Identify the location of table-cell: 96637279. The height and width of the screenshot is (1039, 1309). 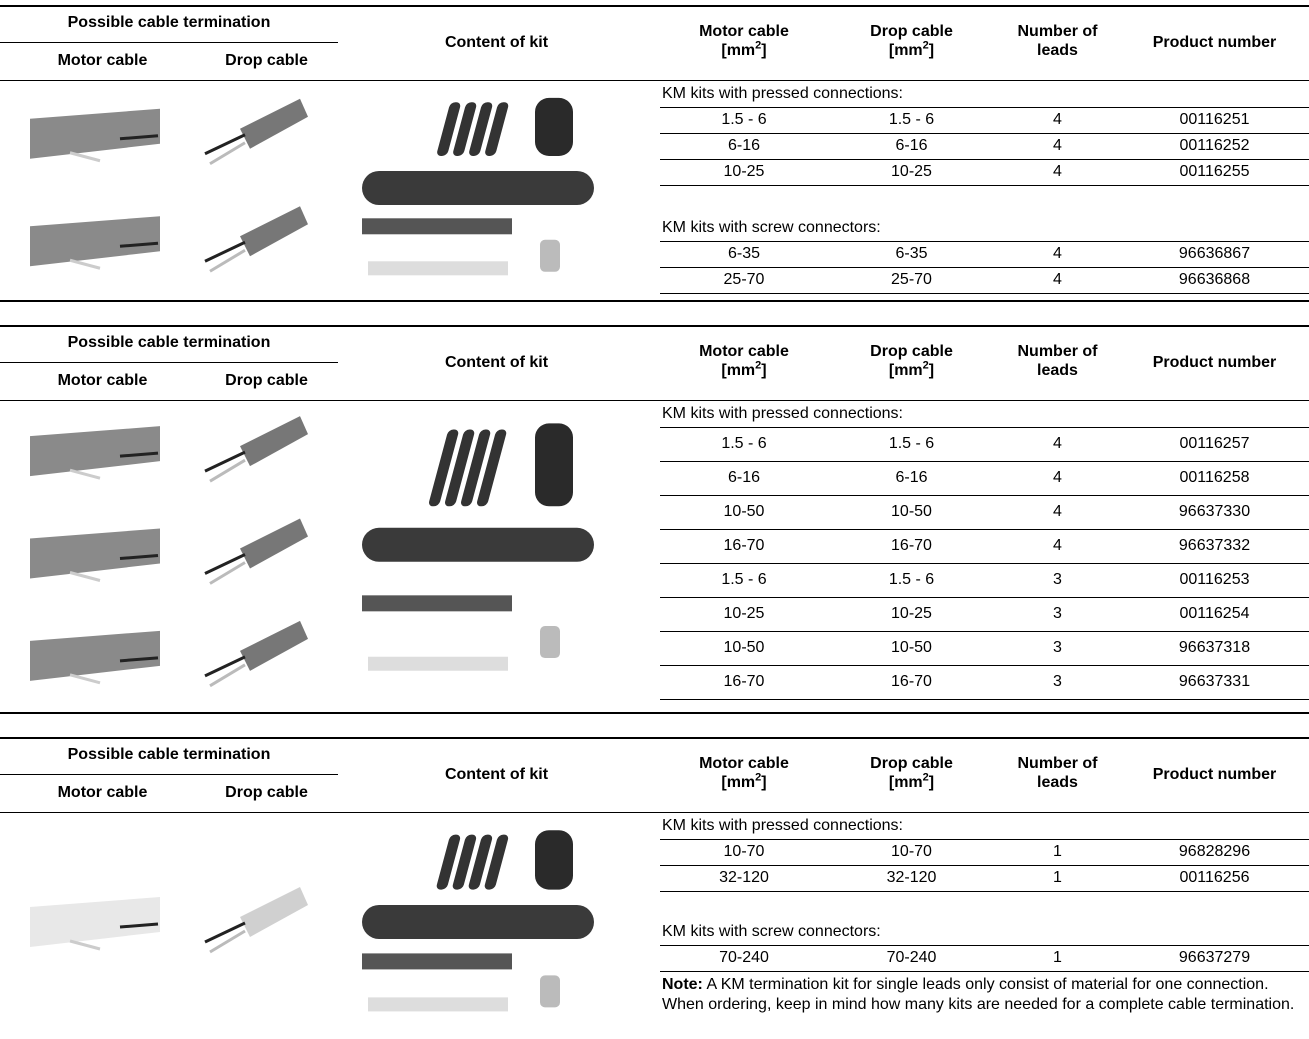
(1214, 957).